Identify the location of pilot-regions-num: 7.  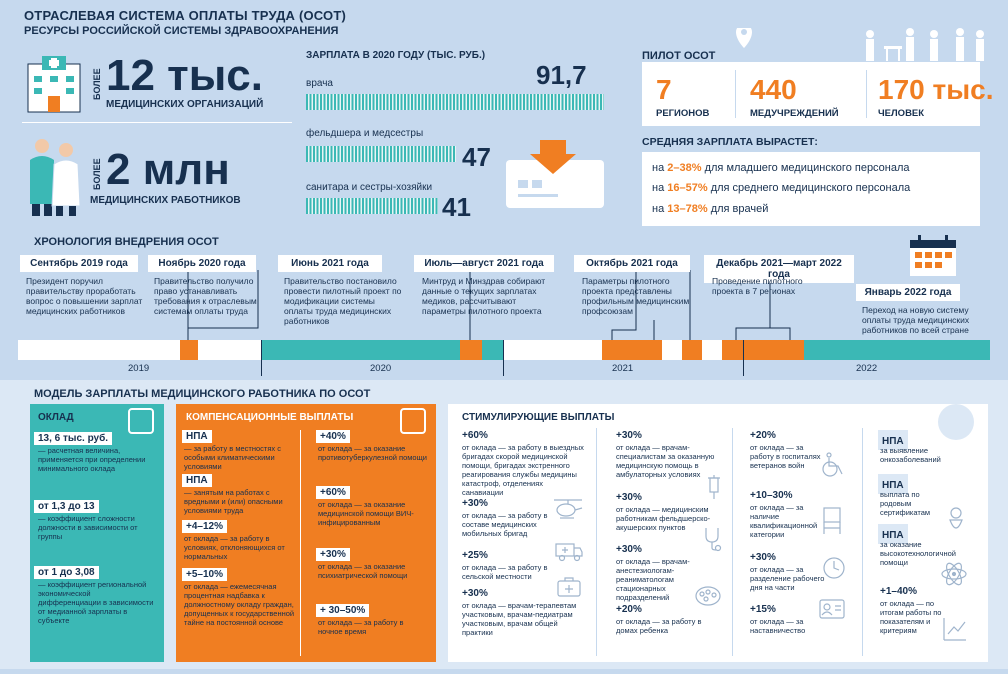
(664, 89).